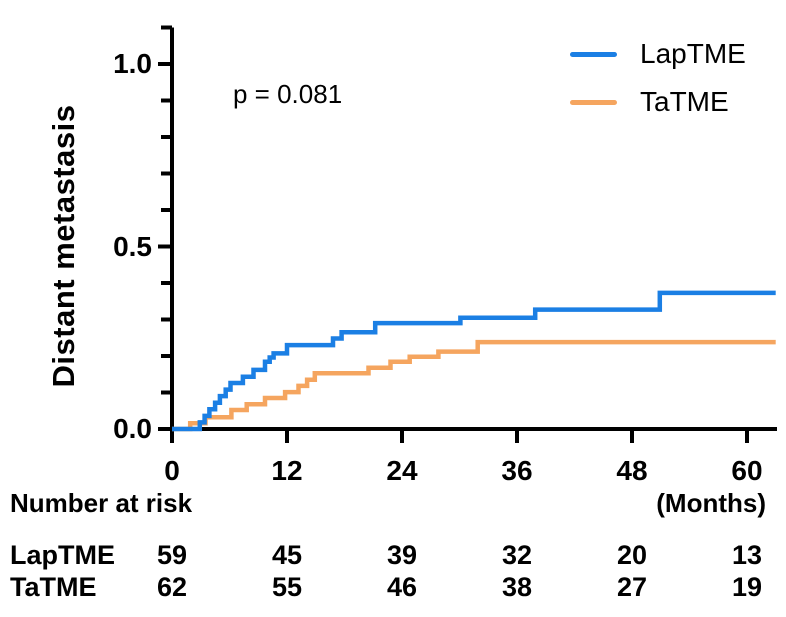 This screenshot has height=617, width=786. What do you see at coordinates (402, 555) in the screenshot?
I see `risk-value: 39` at bounding box center [402, 555].